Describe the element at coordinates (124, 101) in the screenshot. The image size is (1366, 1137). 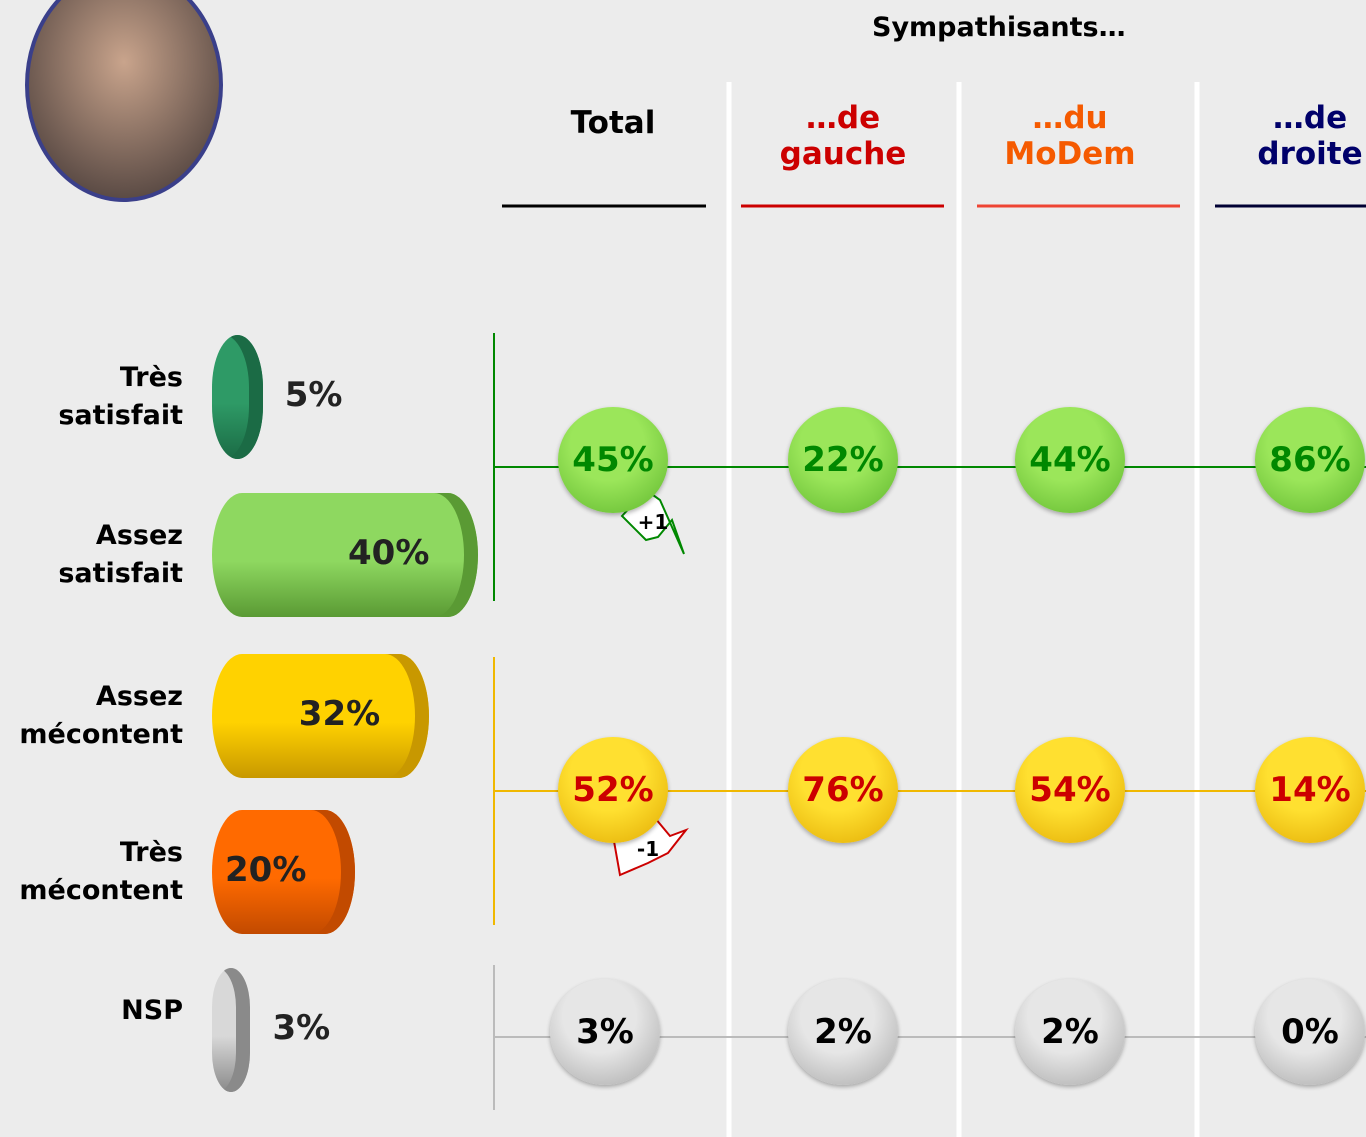
I see `portrait` at that location.